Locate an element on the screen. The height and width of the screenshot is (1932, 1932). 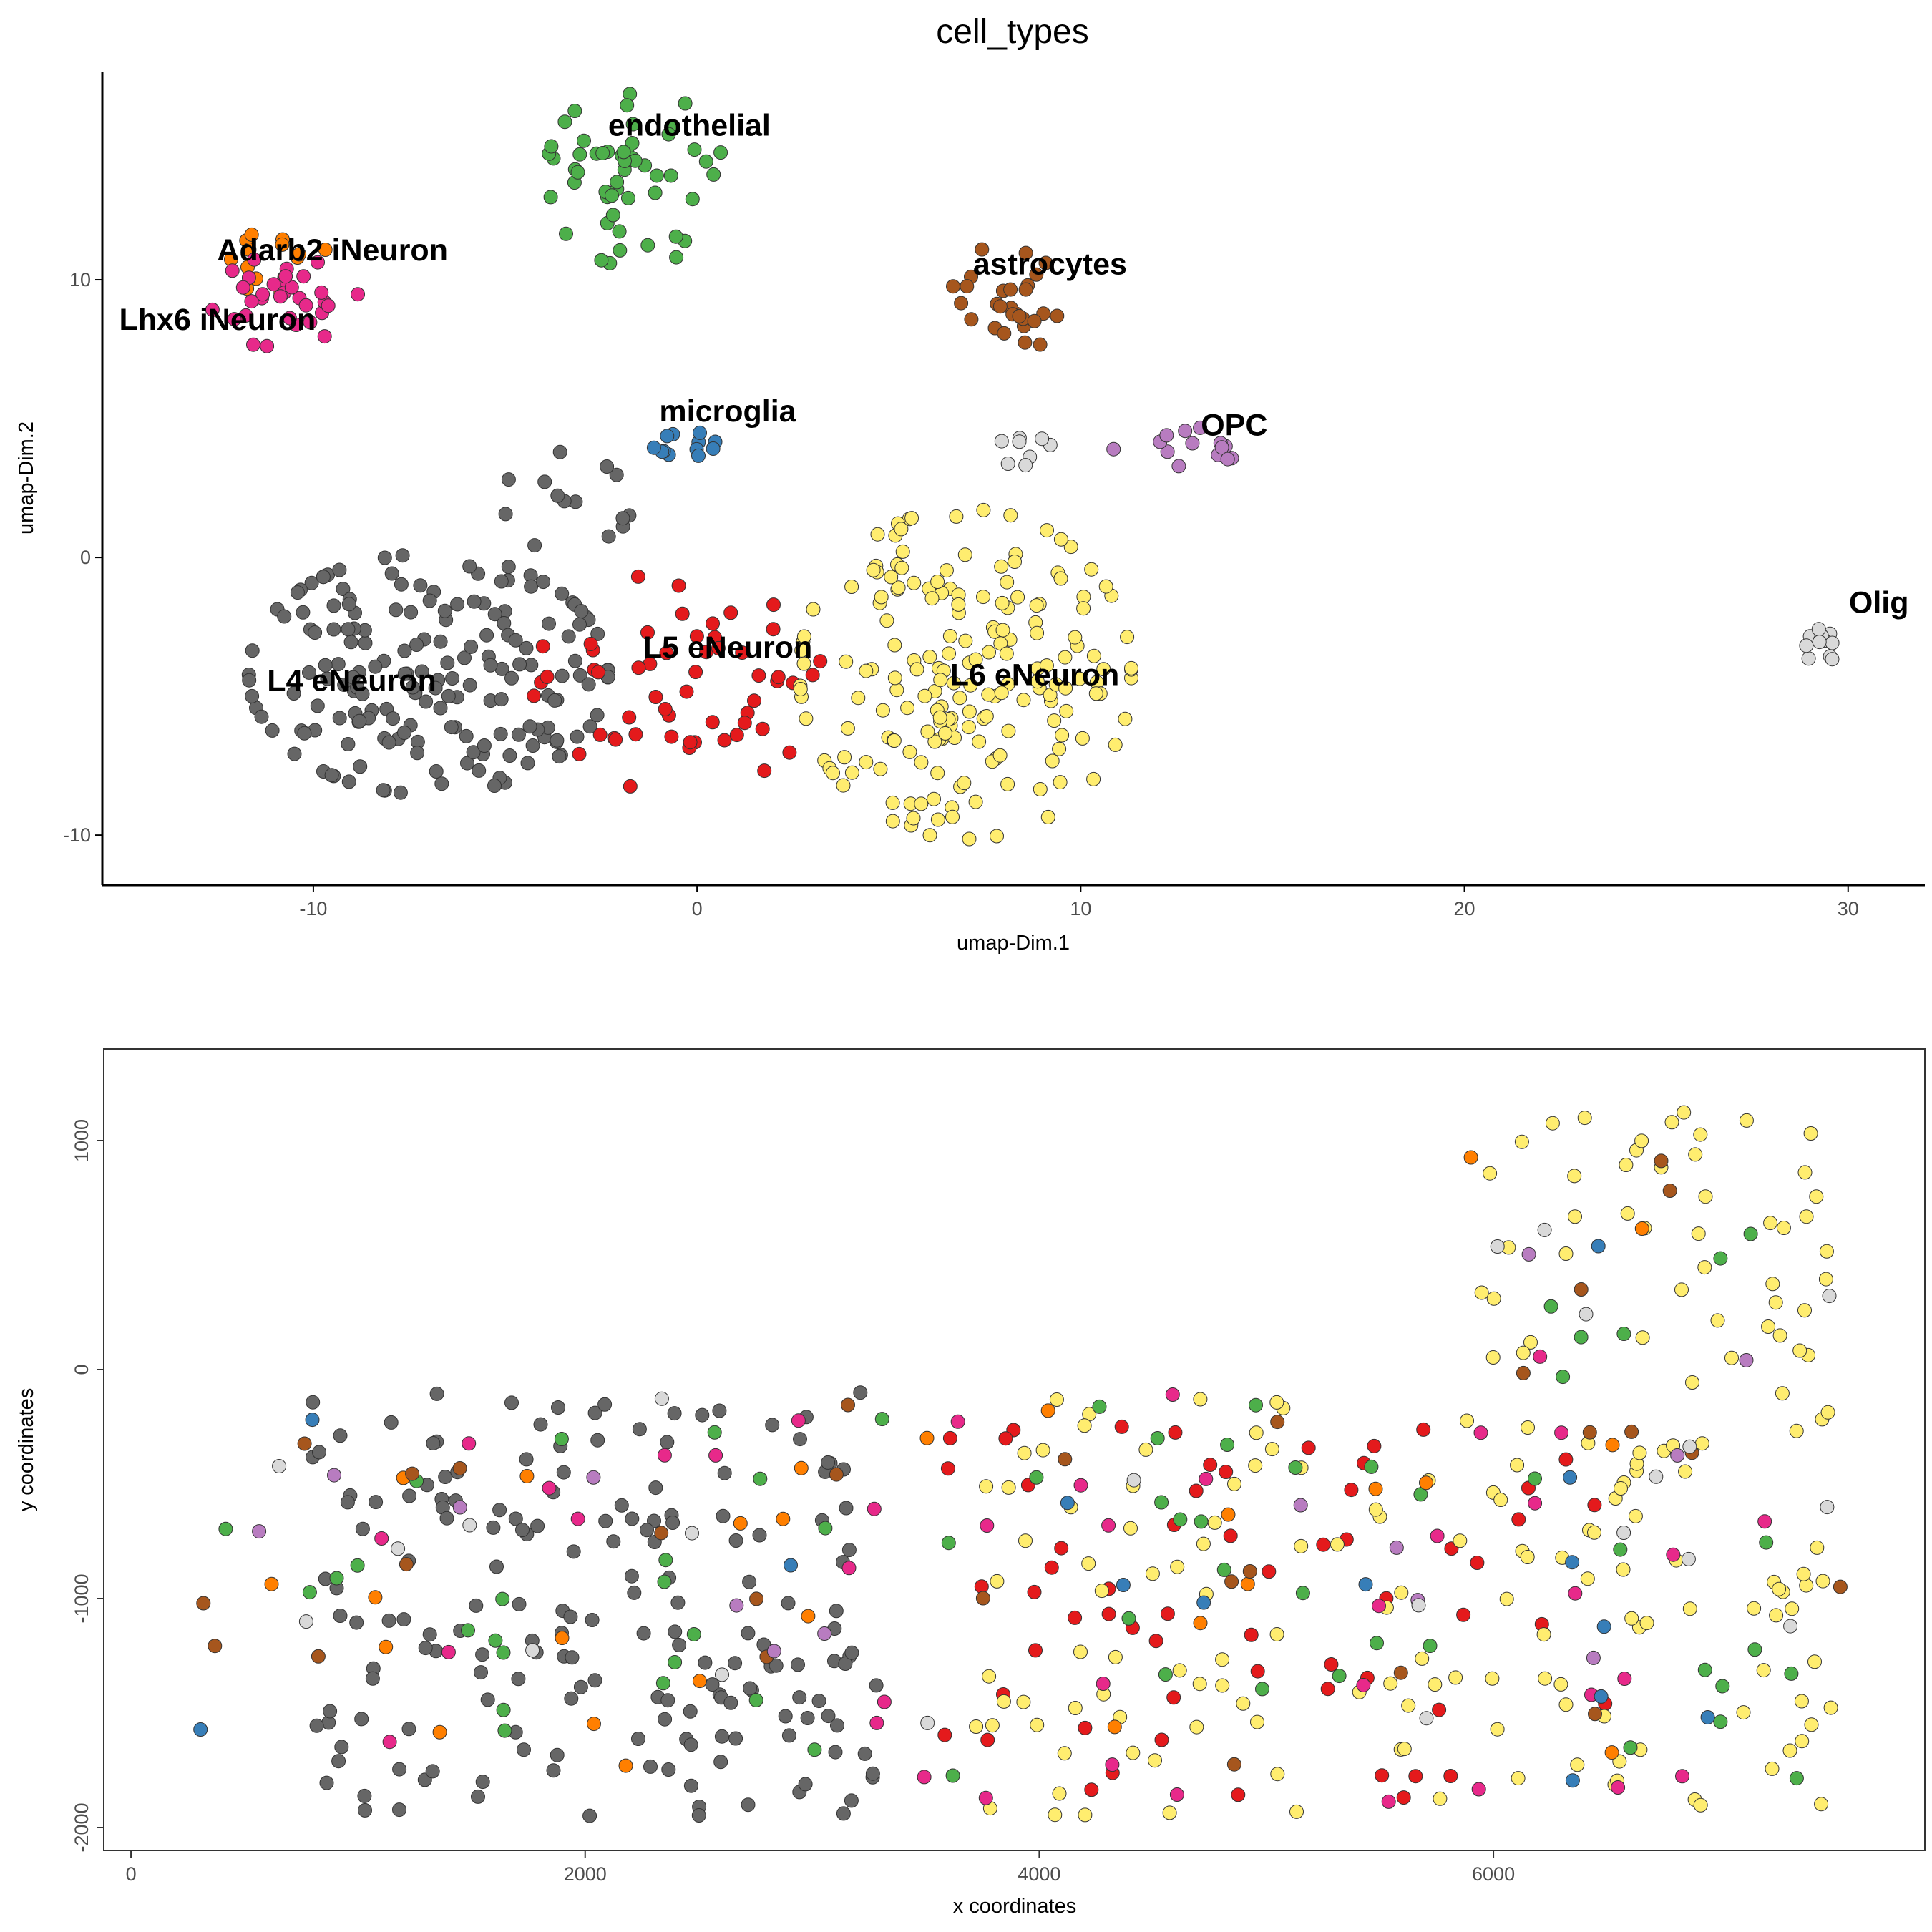
umap-y-axis-title: umap-Dim.2 is located at coordinates (26, 478).